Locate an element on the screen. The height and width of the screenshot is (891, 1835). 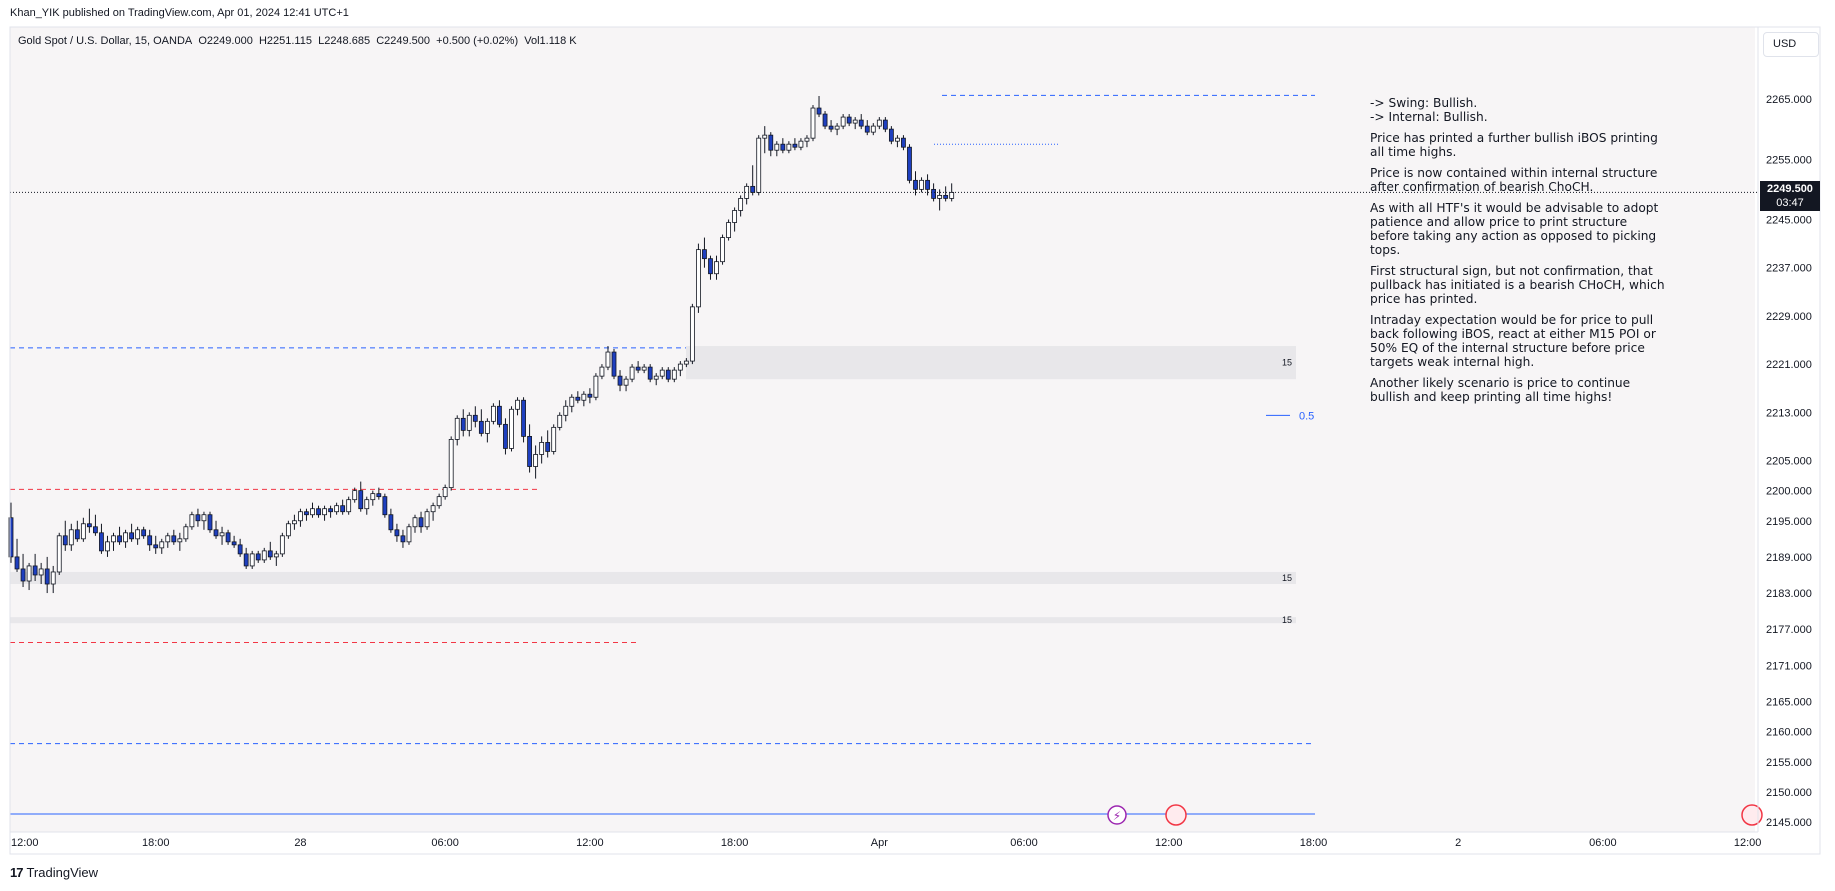
price-axis-label: 2245.000 is located at coordinates (1789, 221).